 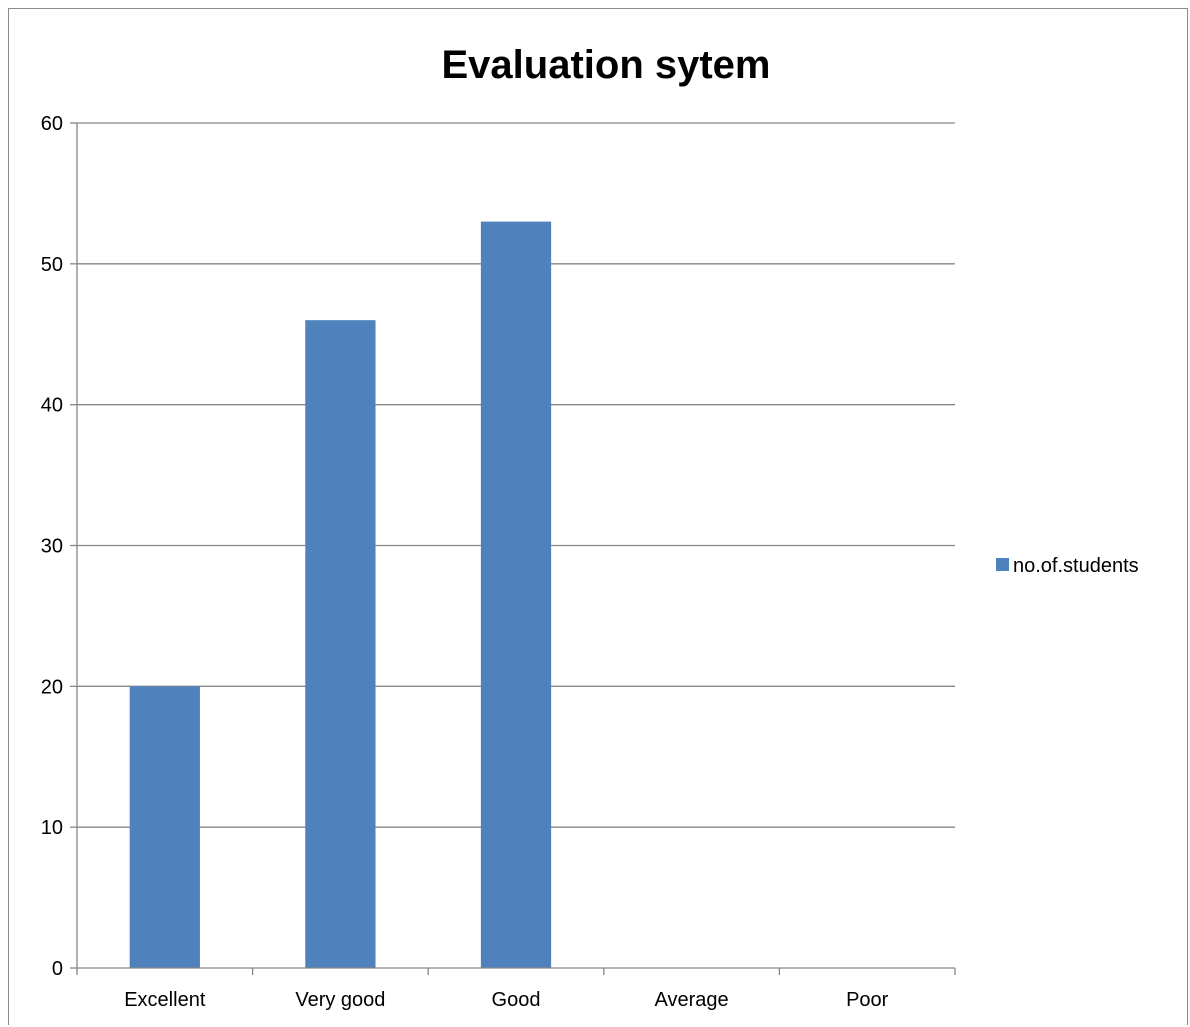 I want to click on y-tick-label: 30, so click(x=52, y=547).